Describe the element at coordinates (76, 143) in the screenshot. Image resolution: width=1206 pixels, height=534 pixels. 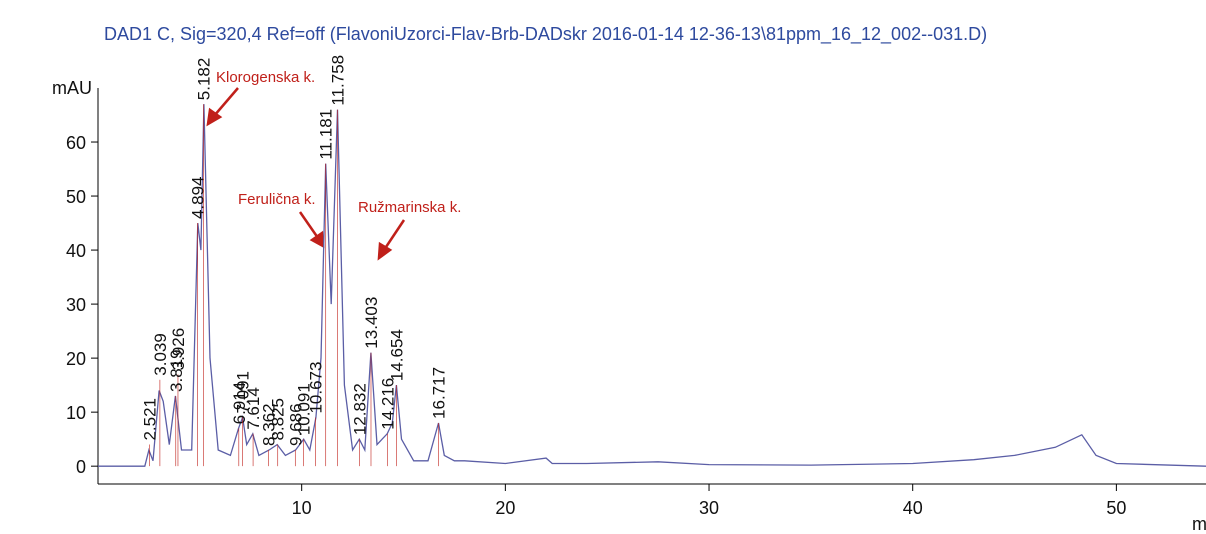
I see `y-tick-label: 60` at that location.